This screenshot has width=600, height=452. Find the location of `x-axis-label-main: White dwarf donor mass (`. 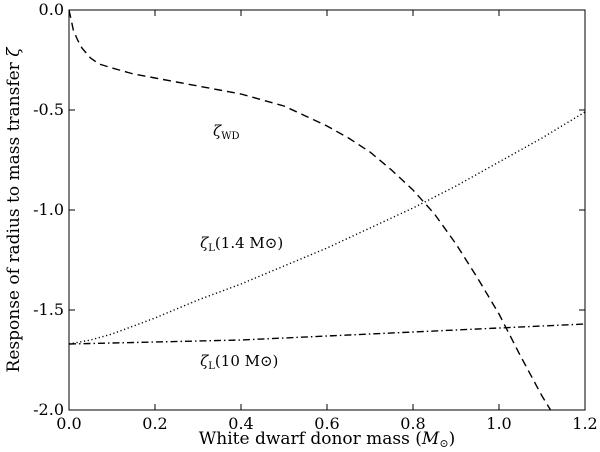

x-axis-label-main: White dwarf donor mass ( is located at coordinates (310, 439).